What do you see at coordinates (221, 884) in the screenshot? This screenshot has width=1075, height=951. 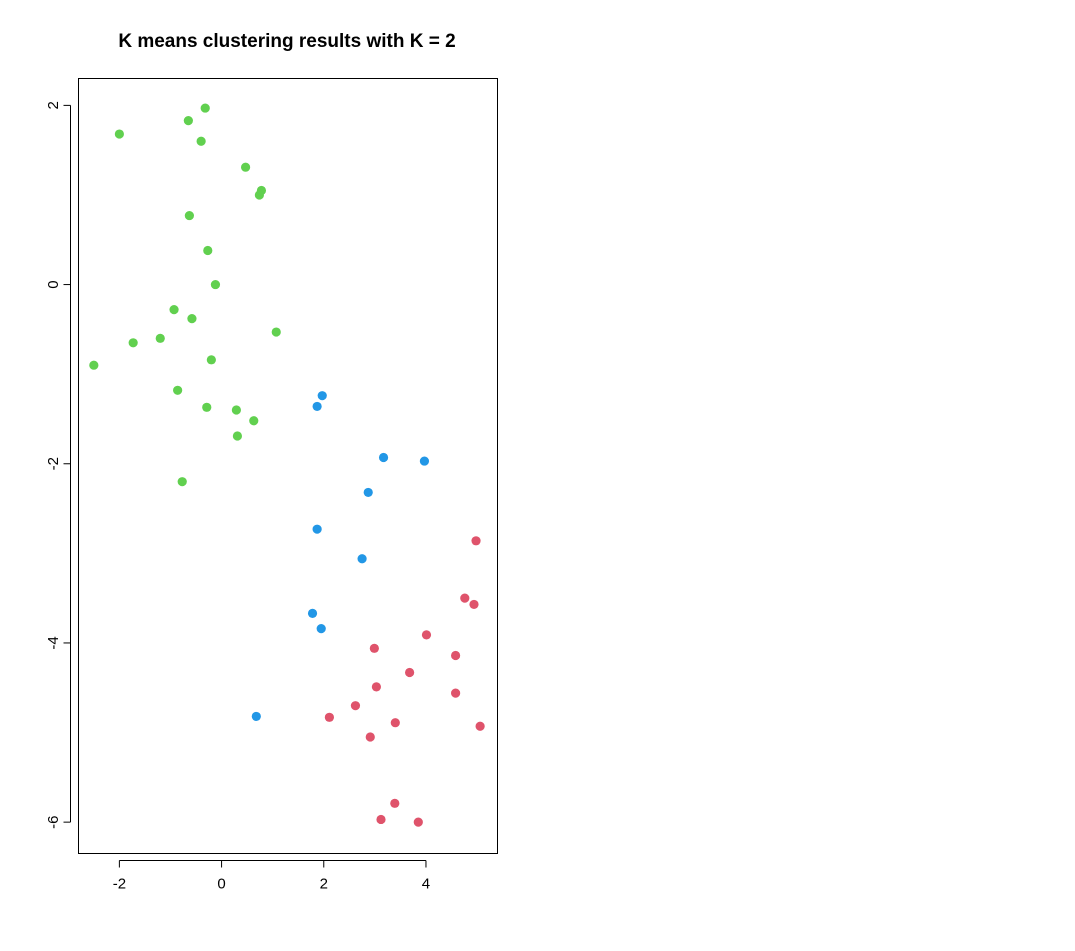 I see `x-tick-label: 0` at bounding box center [221, 884].